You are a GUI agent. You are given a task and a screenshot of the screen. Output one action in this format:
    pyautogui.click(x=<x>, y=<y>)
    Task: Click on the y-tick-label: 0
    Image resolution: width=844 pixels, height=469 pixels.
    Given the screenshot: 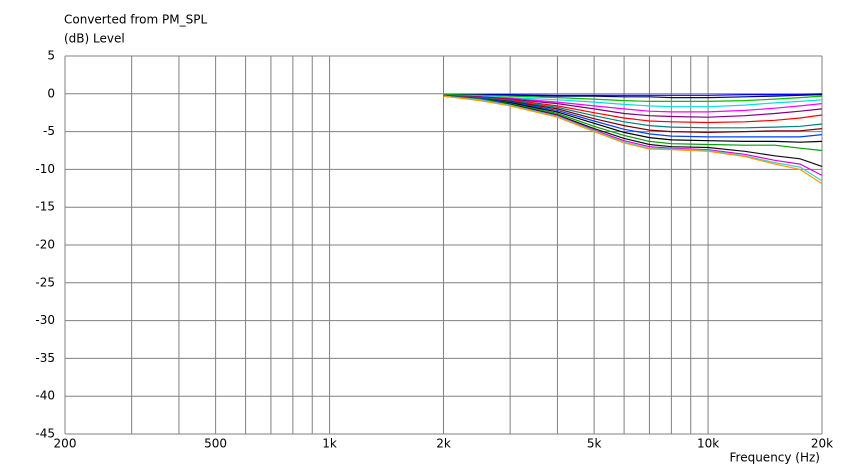 What is the action you would take?
    pyautogui.click(x=51, y=93)
    